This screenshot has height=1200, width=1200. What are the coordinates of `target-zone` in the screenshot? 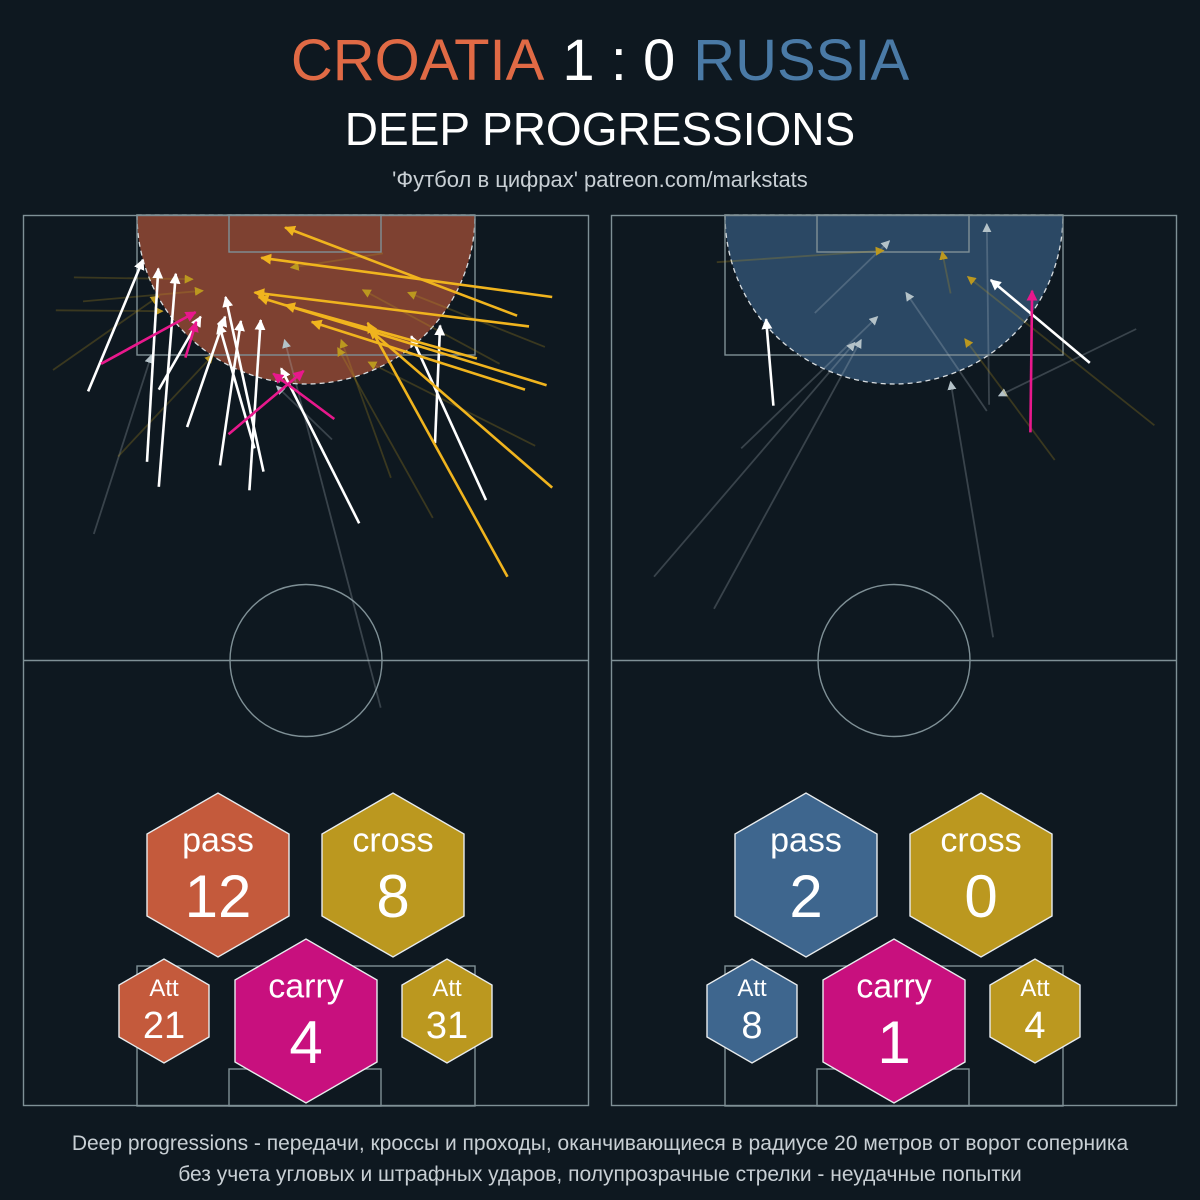 It's located at (894, 299).